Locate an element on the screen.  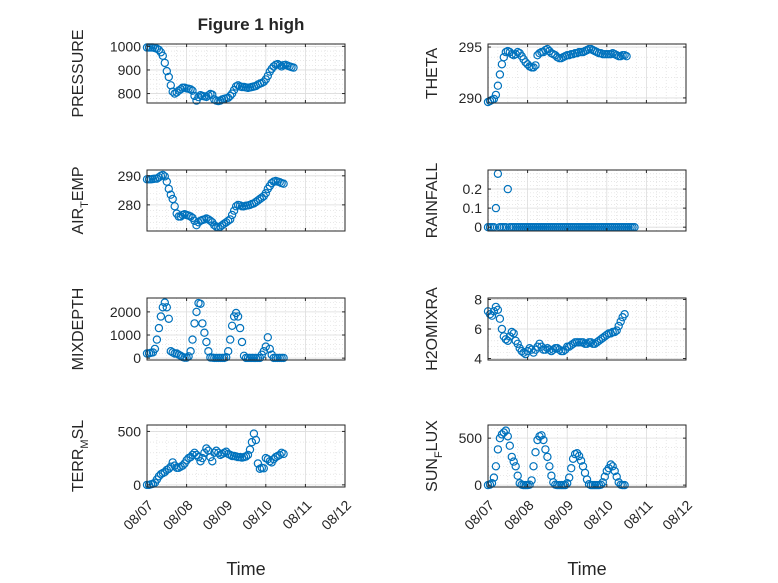
y-axis-label-main: PRESSURE is located at coordinates (78, 73).